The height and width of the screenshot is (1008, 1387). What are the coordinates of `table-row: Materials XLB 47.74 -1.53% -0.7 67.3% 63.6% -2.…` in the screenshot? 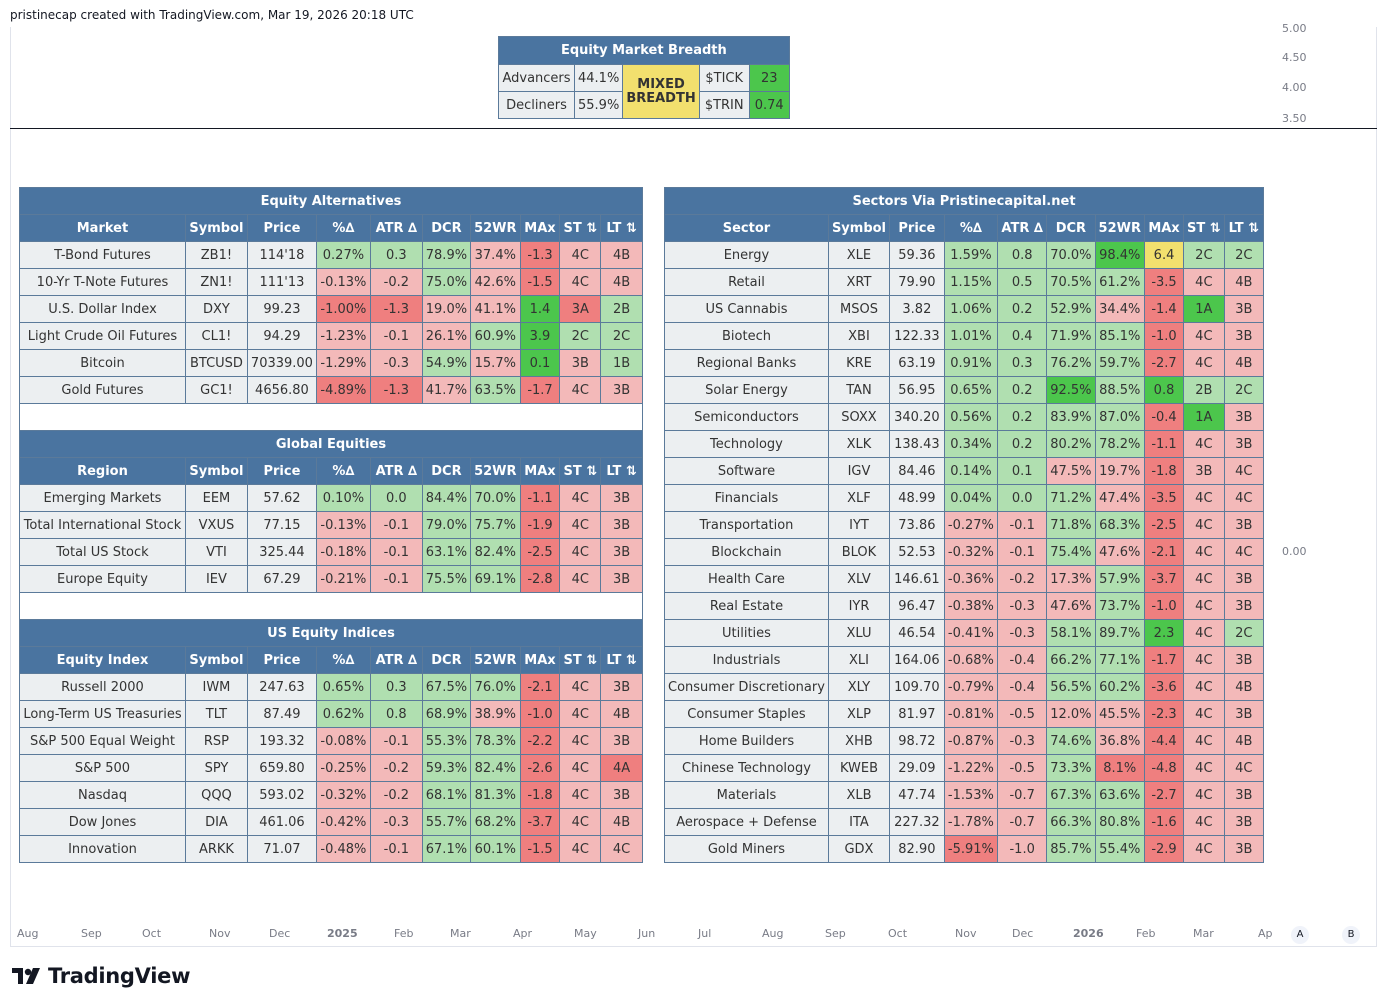 It's located at (964, 795).